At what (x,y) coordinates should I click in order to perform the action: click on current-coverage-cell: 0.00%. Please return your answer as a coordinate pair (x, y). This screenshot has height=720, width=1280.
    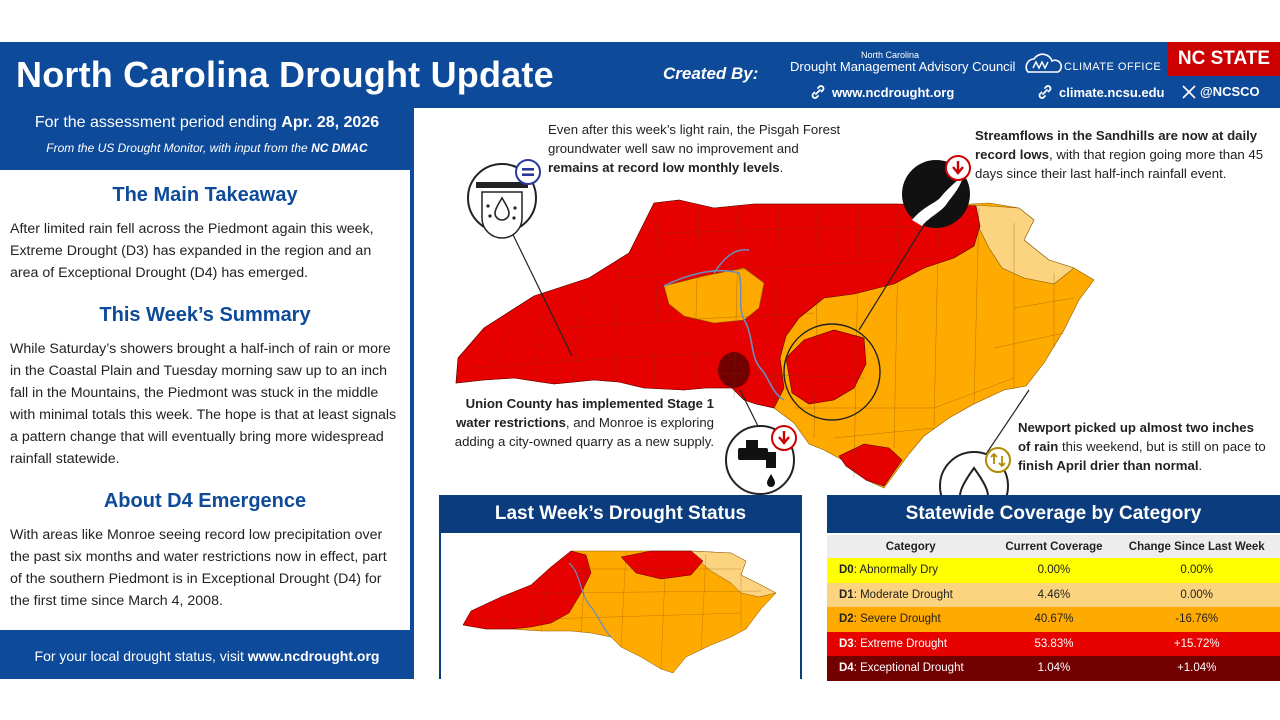
    Looking at the image, I should click on (1054, 570).